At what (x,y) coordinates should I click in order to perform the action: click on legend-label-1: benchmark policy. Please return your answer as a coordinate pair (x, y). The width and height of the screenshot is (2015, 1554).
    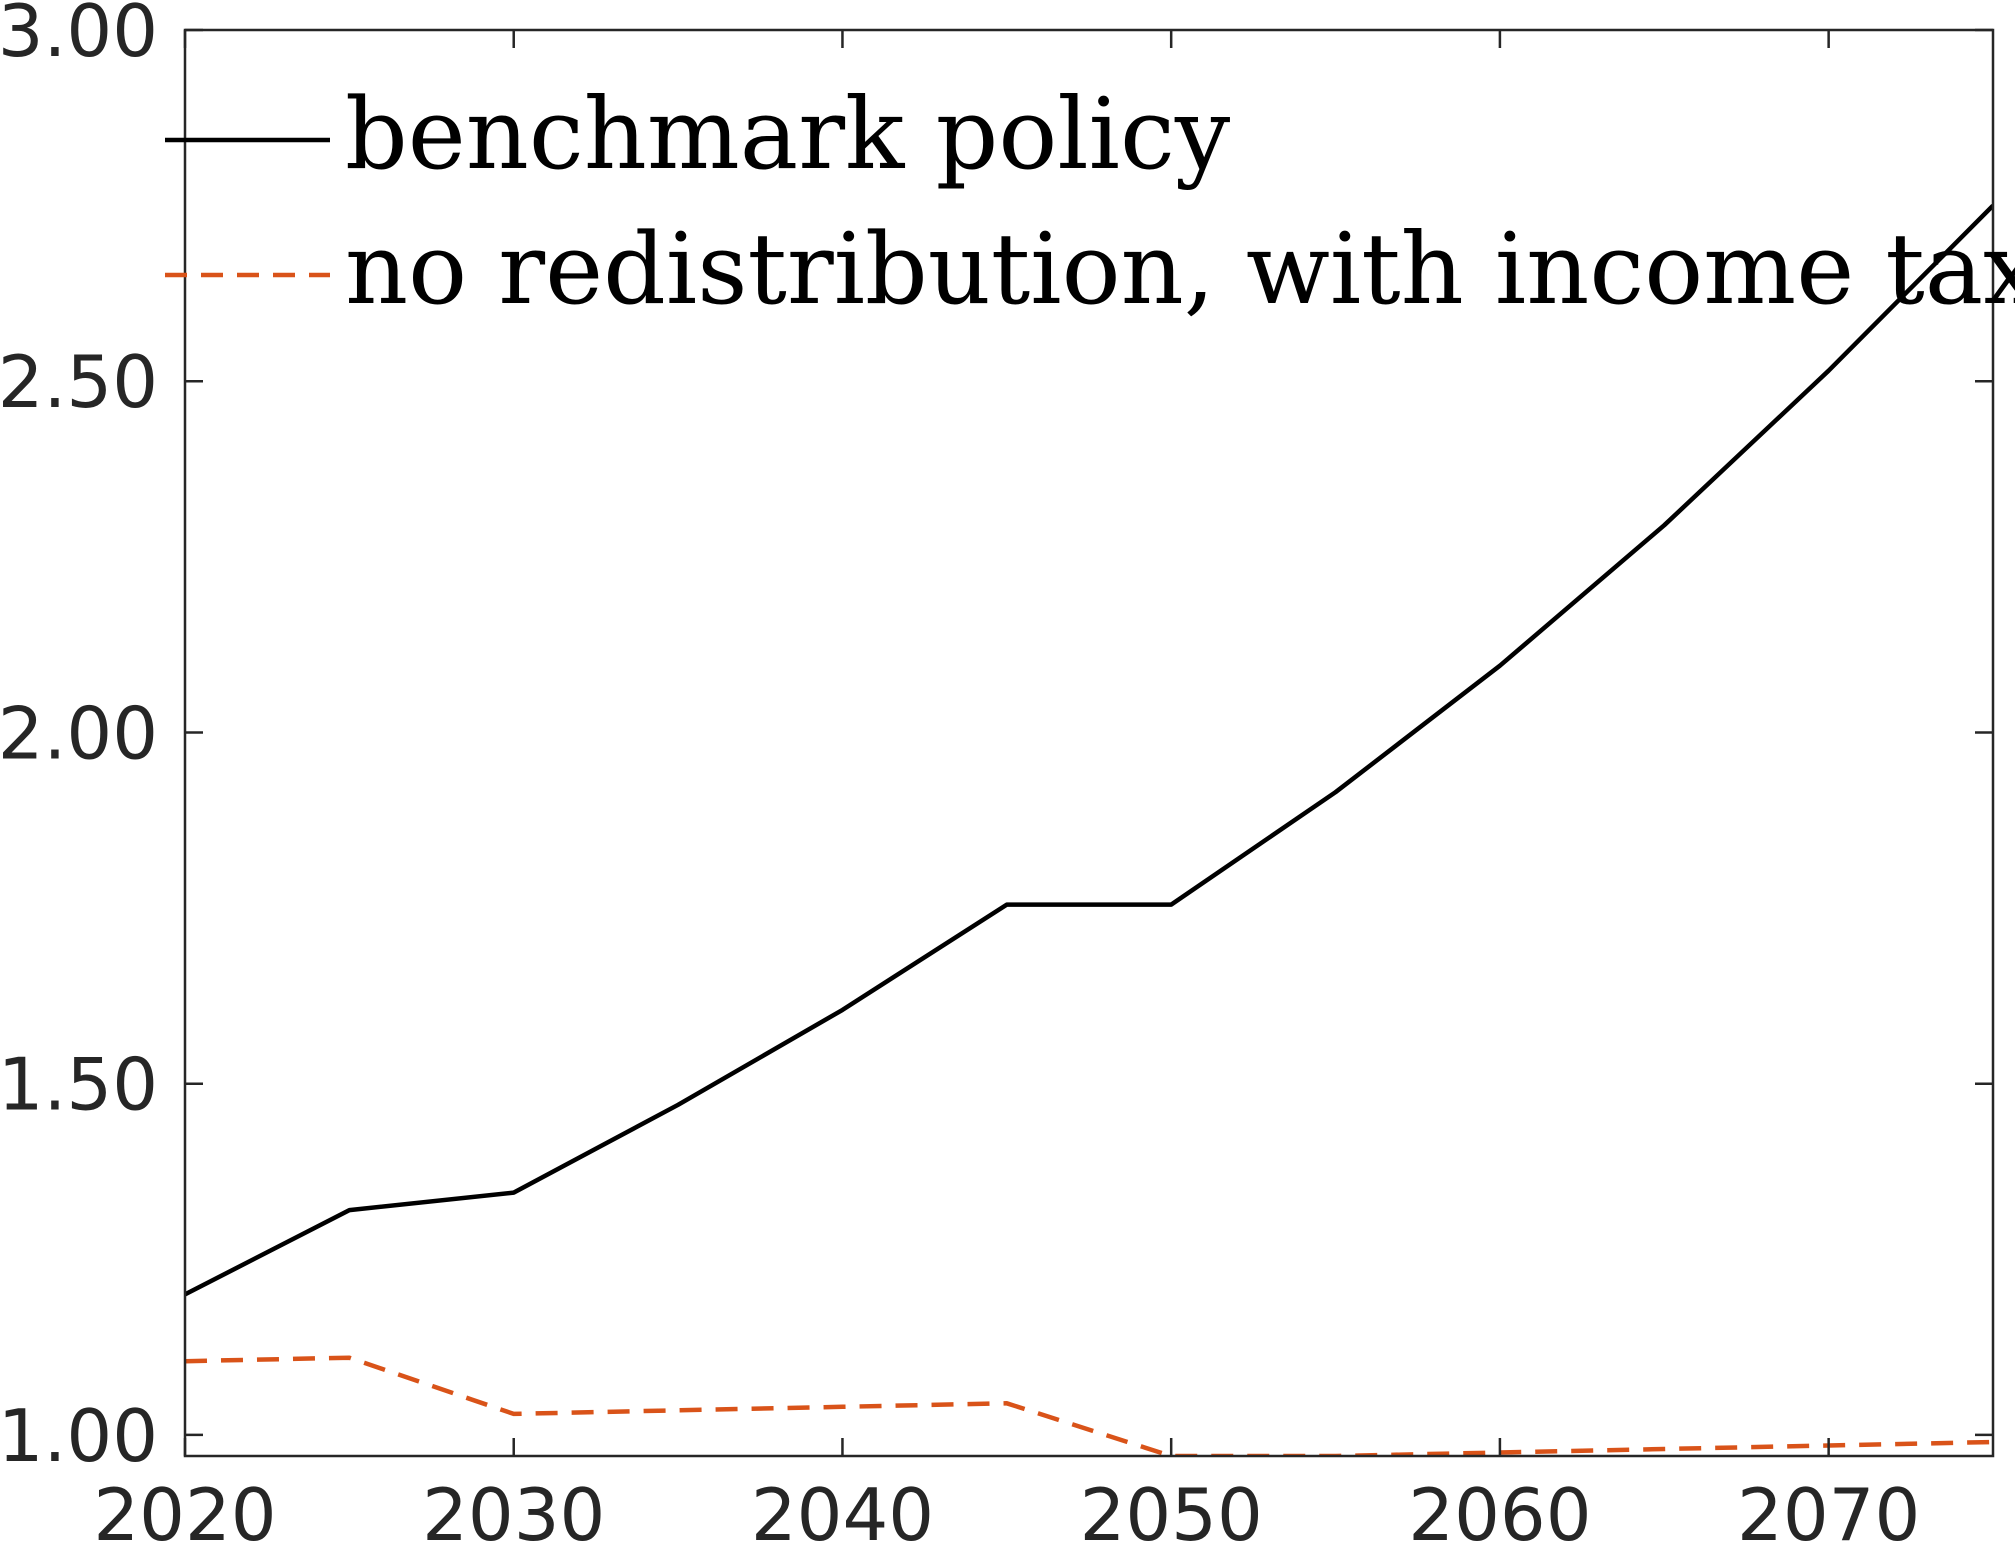
    Looking at the image, I should click on (788, 135).